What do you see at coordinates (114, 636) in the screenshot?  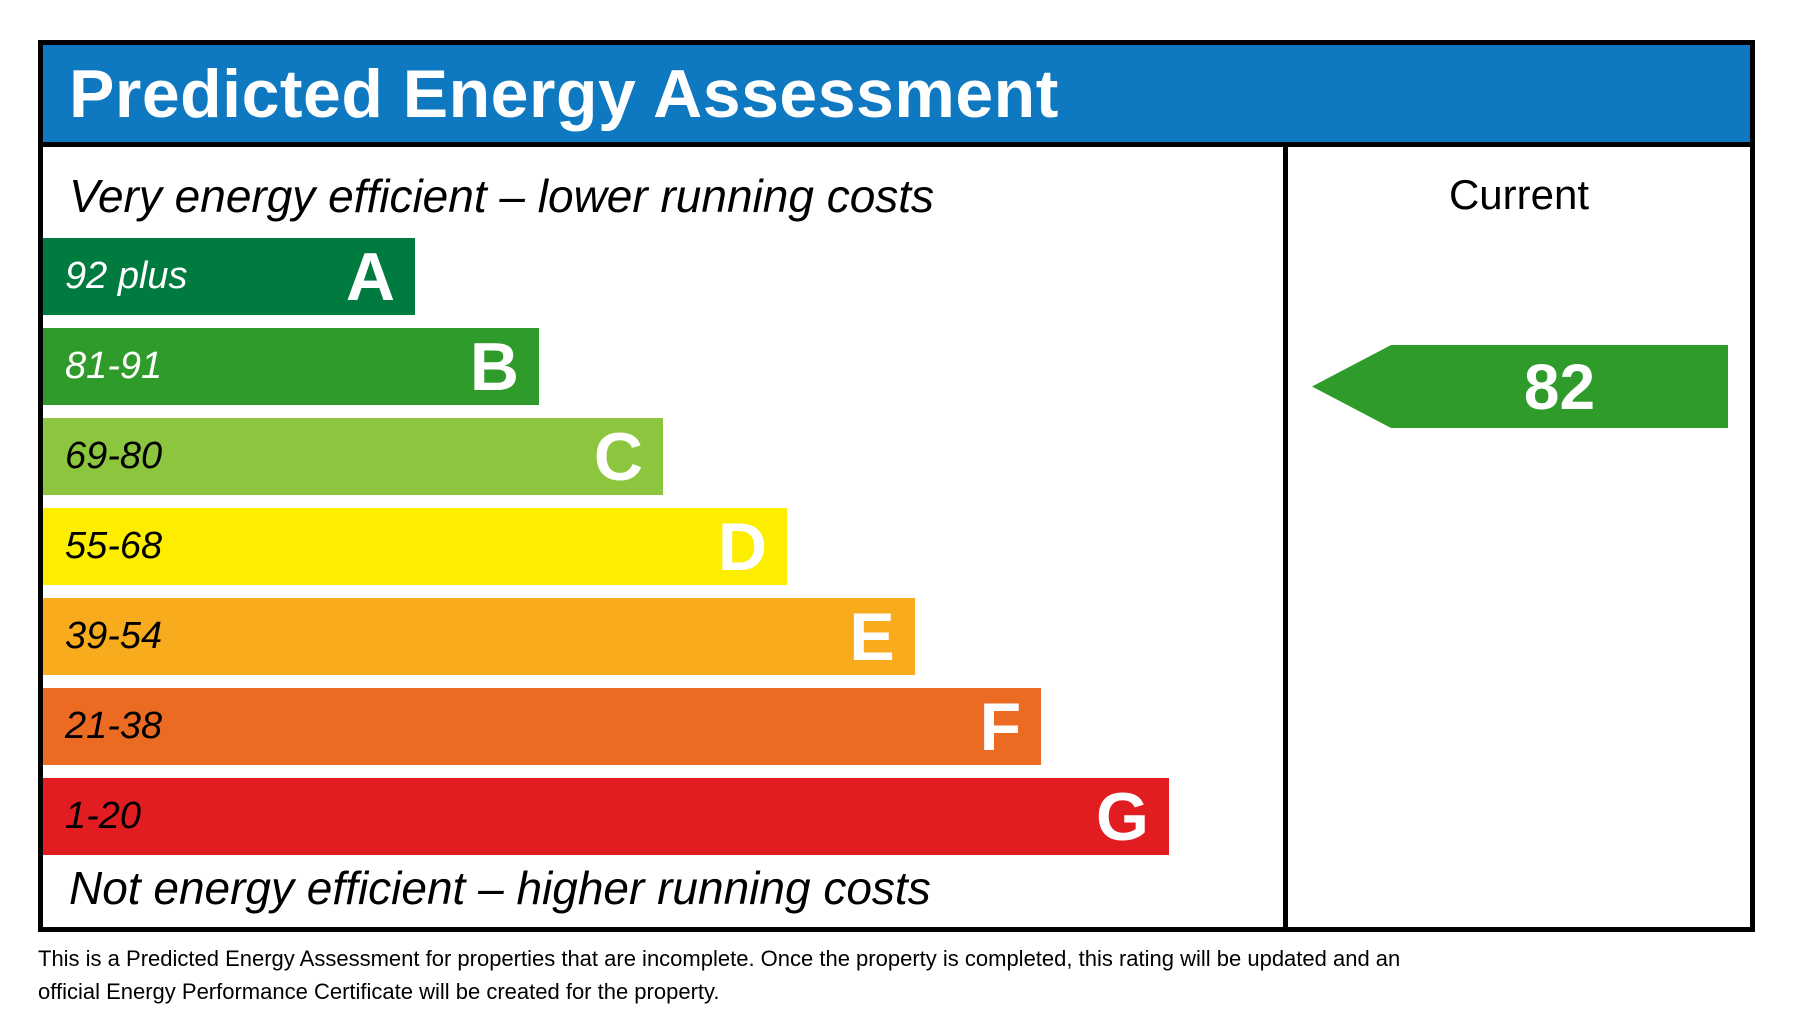 I see `band-range-label: 39-54` at bounding box center [114, 636].